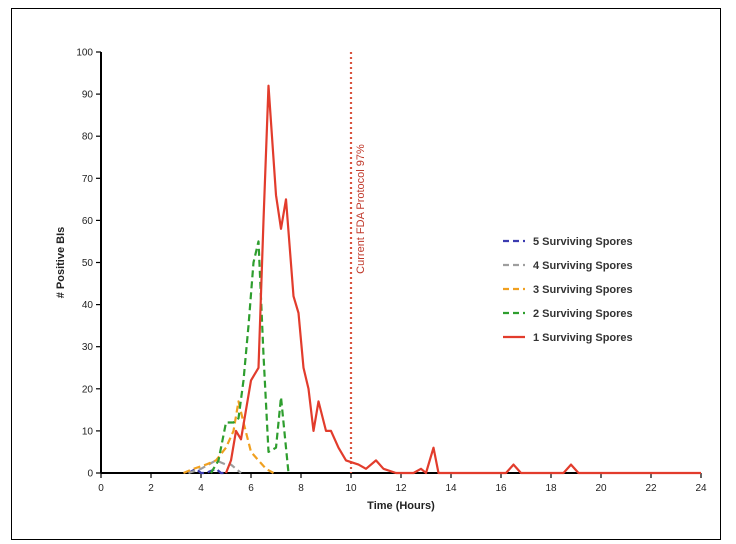 The height and width of the screenshot is (544, 736). I want to click on legend-label: 3 Surviving Spores, so click(583, 290).